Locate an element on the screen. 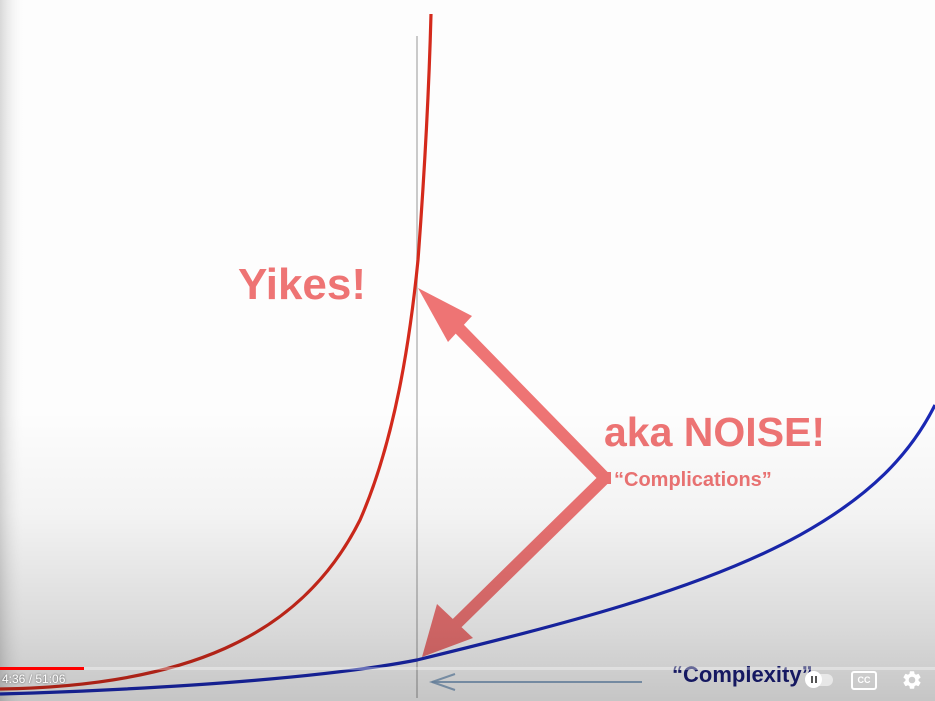 The height and width of the screenshot is (701, 935). autoplay-toggle-icon is located at coordinates (819, 679).